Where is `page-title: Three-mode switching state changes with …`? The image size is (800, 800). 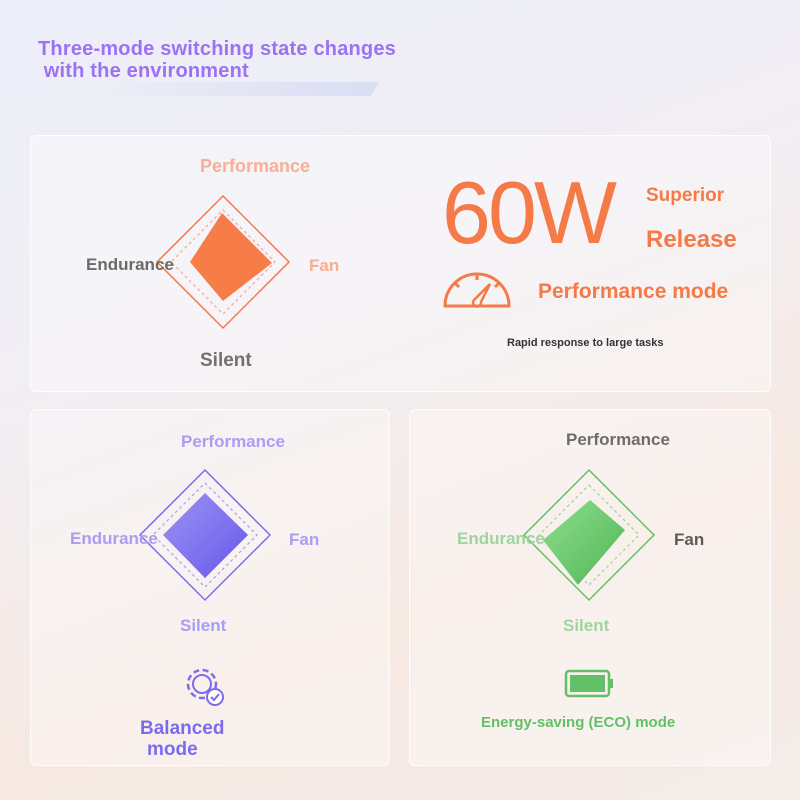 page-title: Three-mode switching state changes with … is located at coordinates (217, 60).